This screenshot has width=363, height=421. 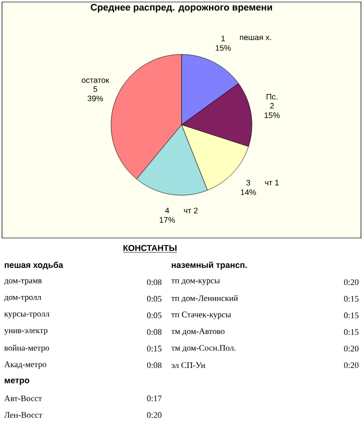 What do you see at coordinates (198, 332) in the screenshot?
I see `text: тм дом-Автово` at bounding box center [198, 332].